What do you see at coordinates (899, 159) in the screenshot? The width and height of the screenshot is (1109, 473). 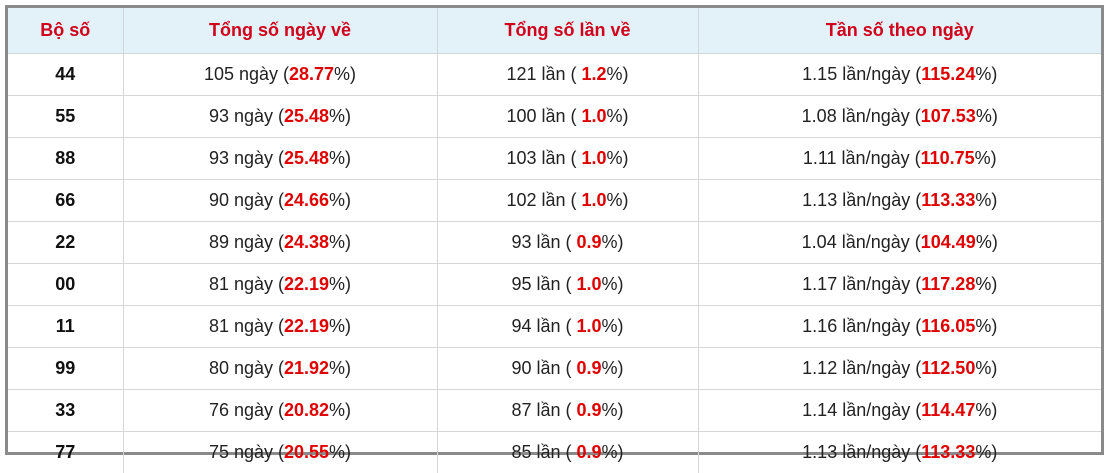 I see `cell: 1.11 lần/ngày (110.75%)` at bounding box center [899, 159].